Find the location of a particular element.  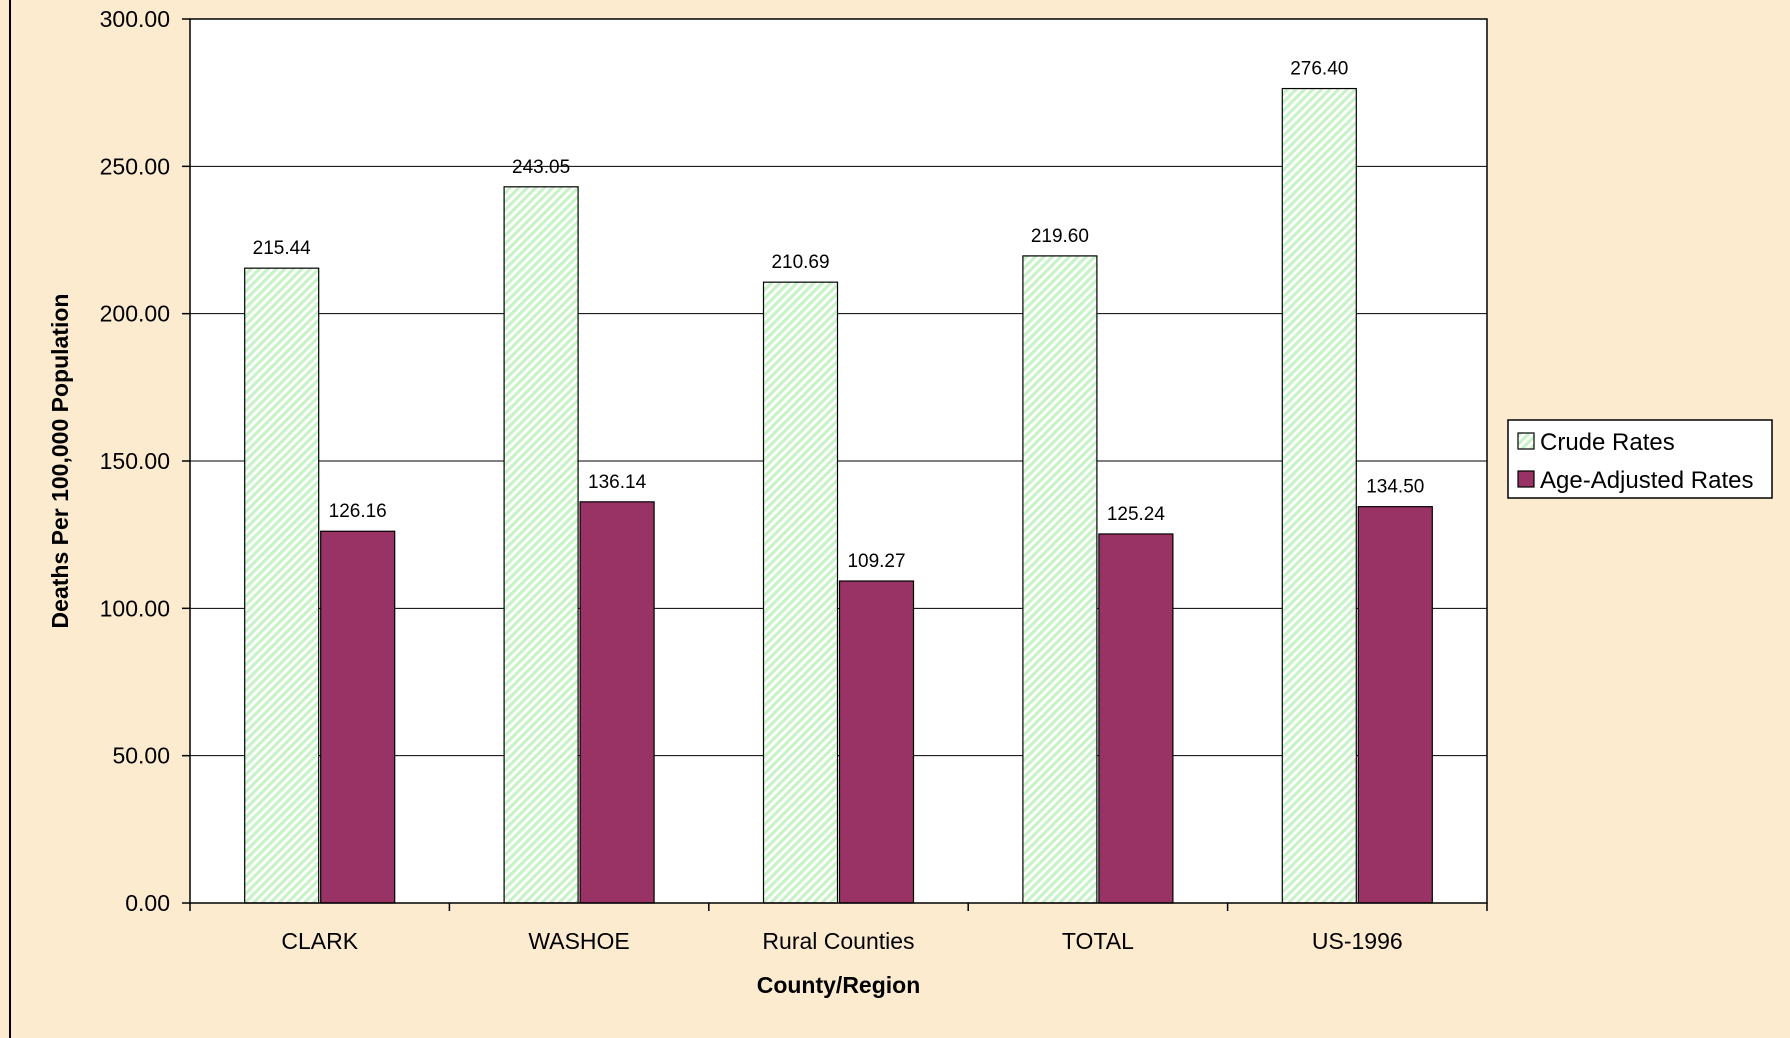

legend: Crude Rates Age-Adjusted Rates is located at coordinates (1640, 459).